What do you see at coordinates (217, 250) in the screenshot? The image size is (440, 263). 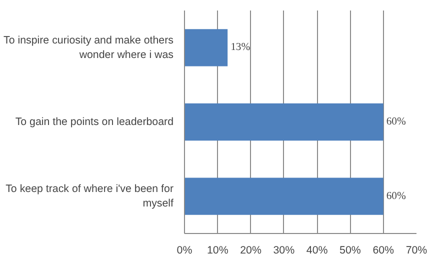 I see `x-tick-label: 10%` at bounding box center [217, 250].